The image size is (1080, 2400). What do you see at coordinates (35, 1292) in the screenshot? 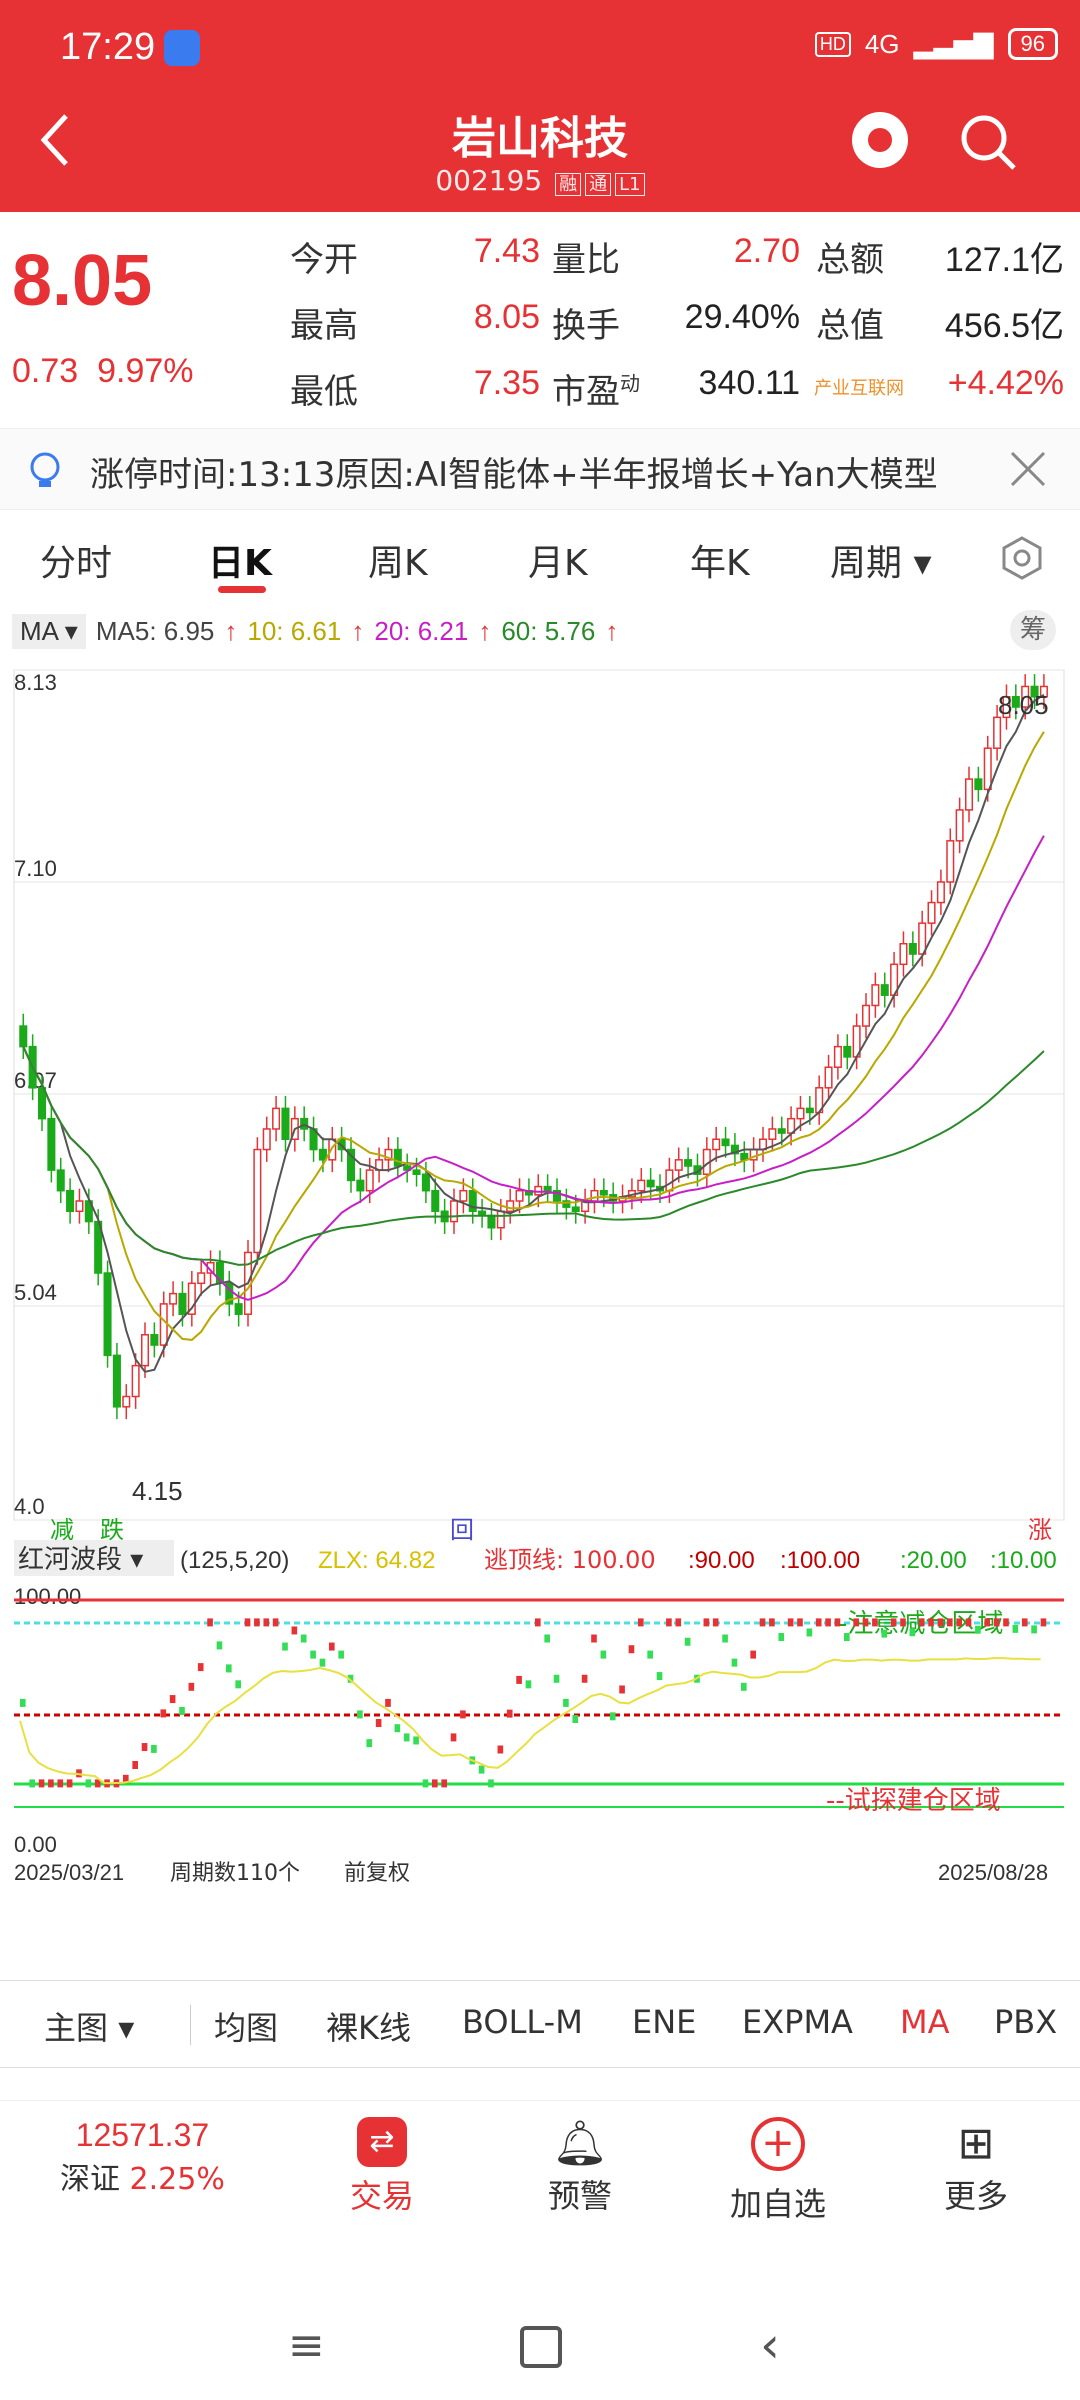
I see `y-tick-label: 5.04` at bounding box center [35, 1292].